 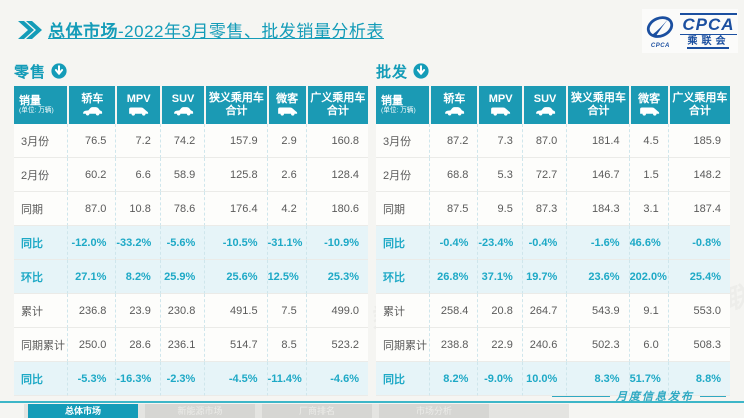 I want to click on cpca-emblem-icon: CPCA, so click(x=660, y=31).